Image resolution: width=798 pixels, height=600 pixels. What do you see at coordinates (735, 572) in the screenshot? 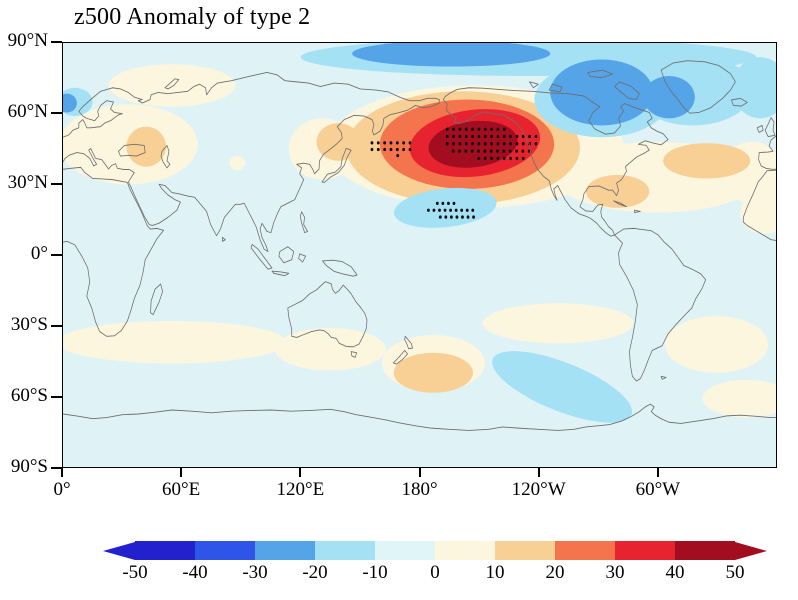
I see `colorbar-tick-label: 50` at bounding box center [735, 572].